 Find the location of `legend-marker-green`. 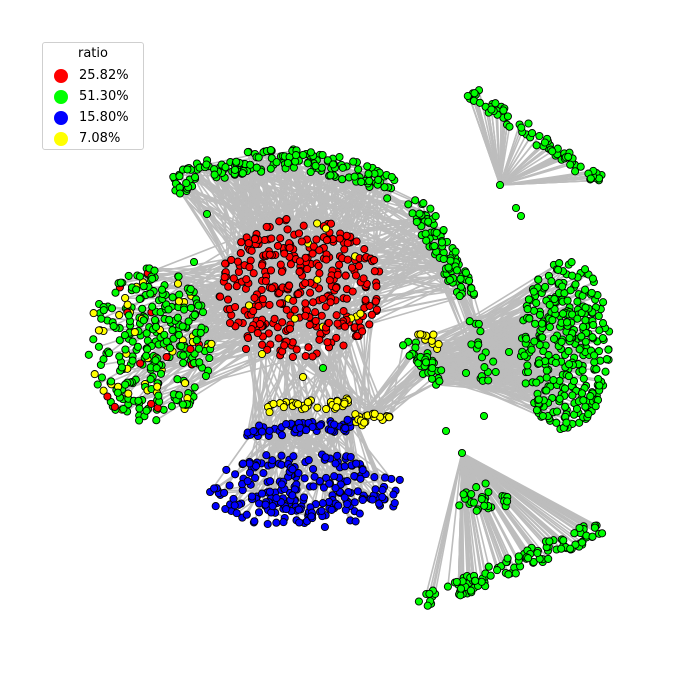

legend-marker-green is located at coordinates (61, 96).